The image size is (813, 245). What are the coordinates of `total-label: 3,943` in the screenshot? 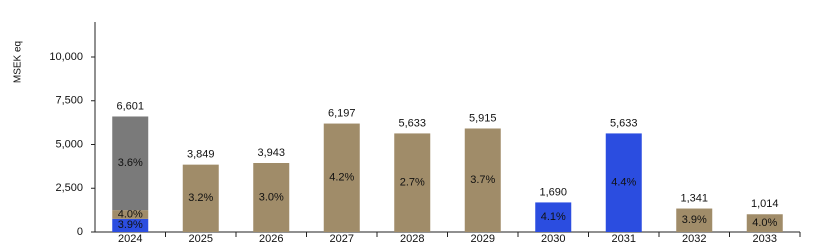 It's located at (271, 153).